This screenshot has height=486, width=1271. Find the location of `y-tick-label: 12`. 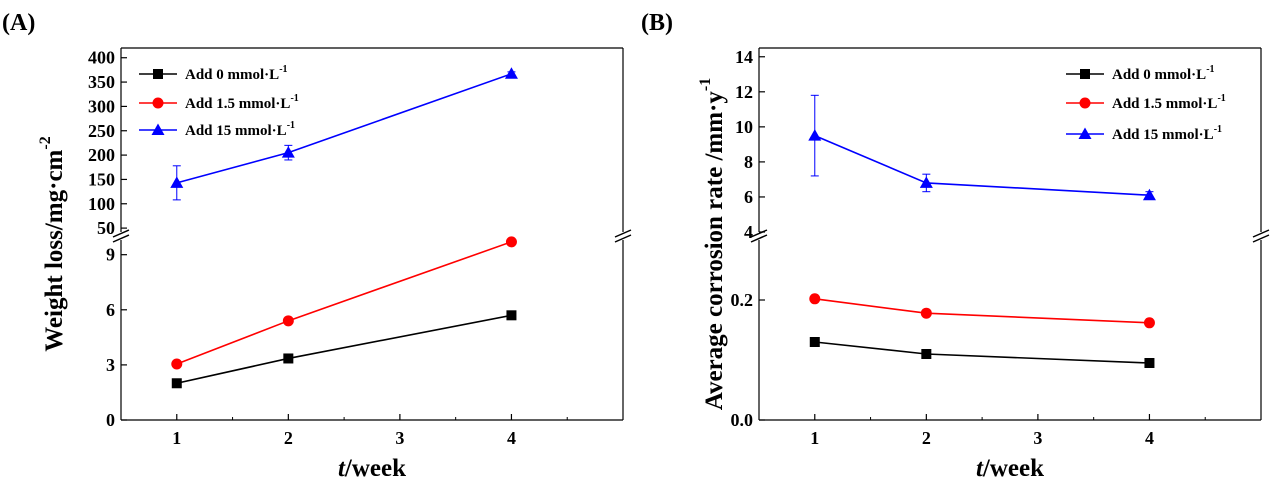

y-tick-label: 12 is located at coordinates (744, 92).